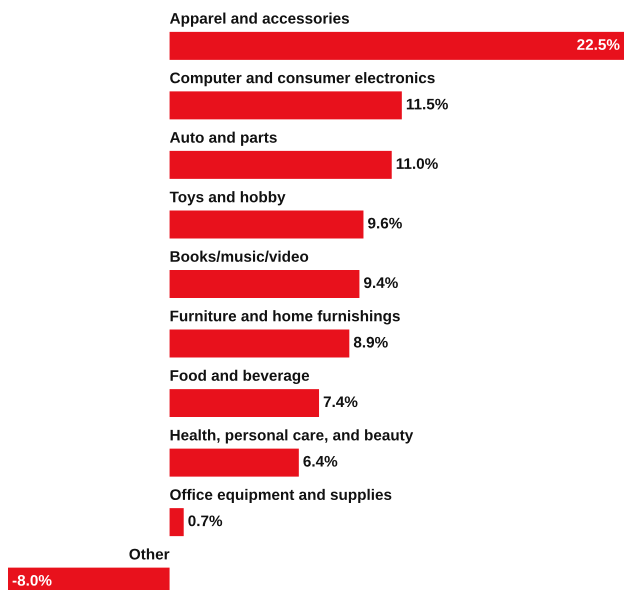 This screenshot has width=626, height=590. I want to click on data-label: 7.4%, so click(341, 402).